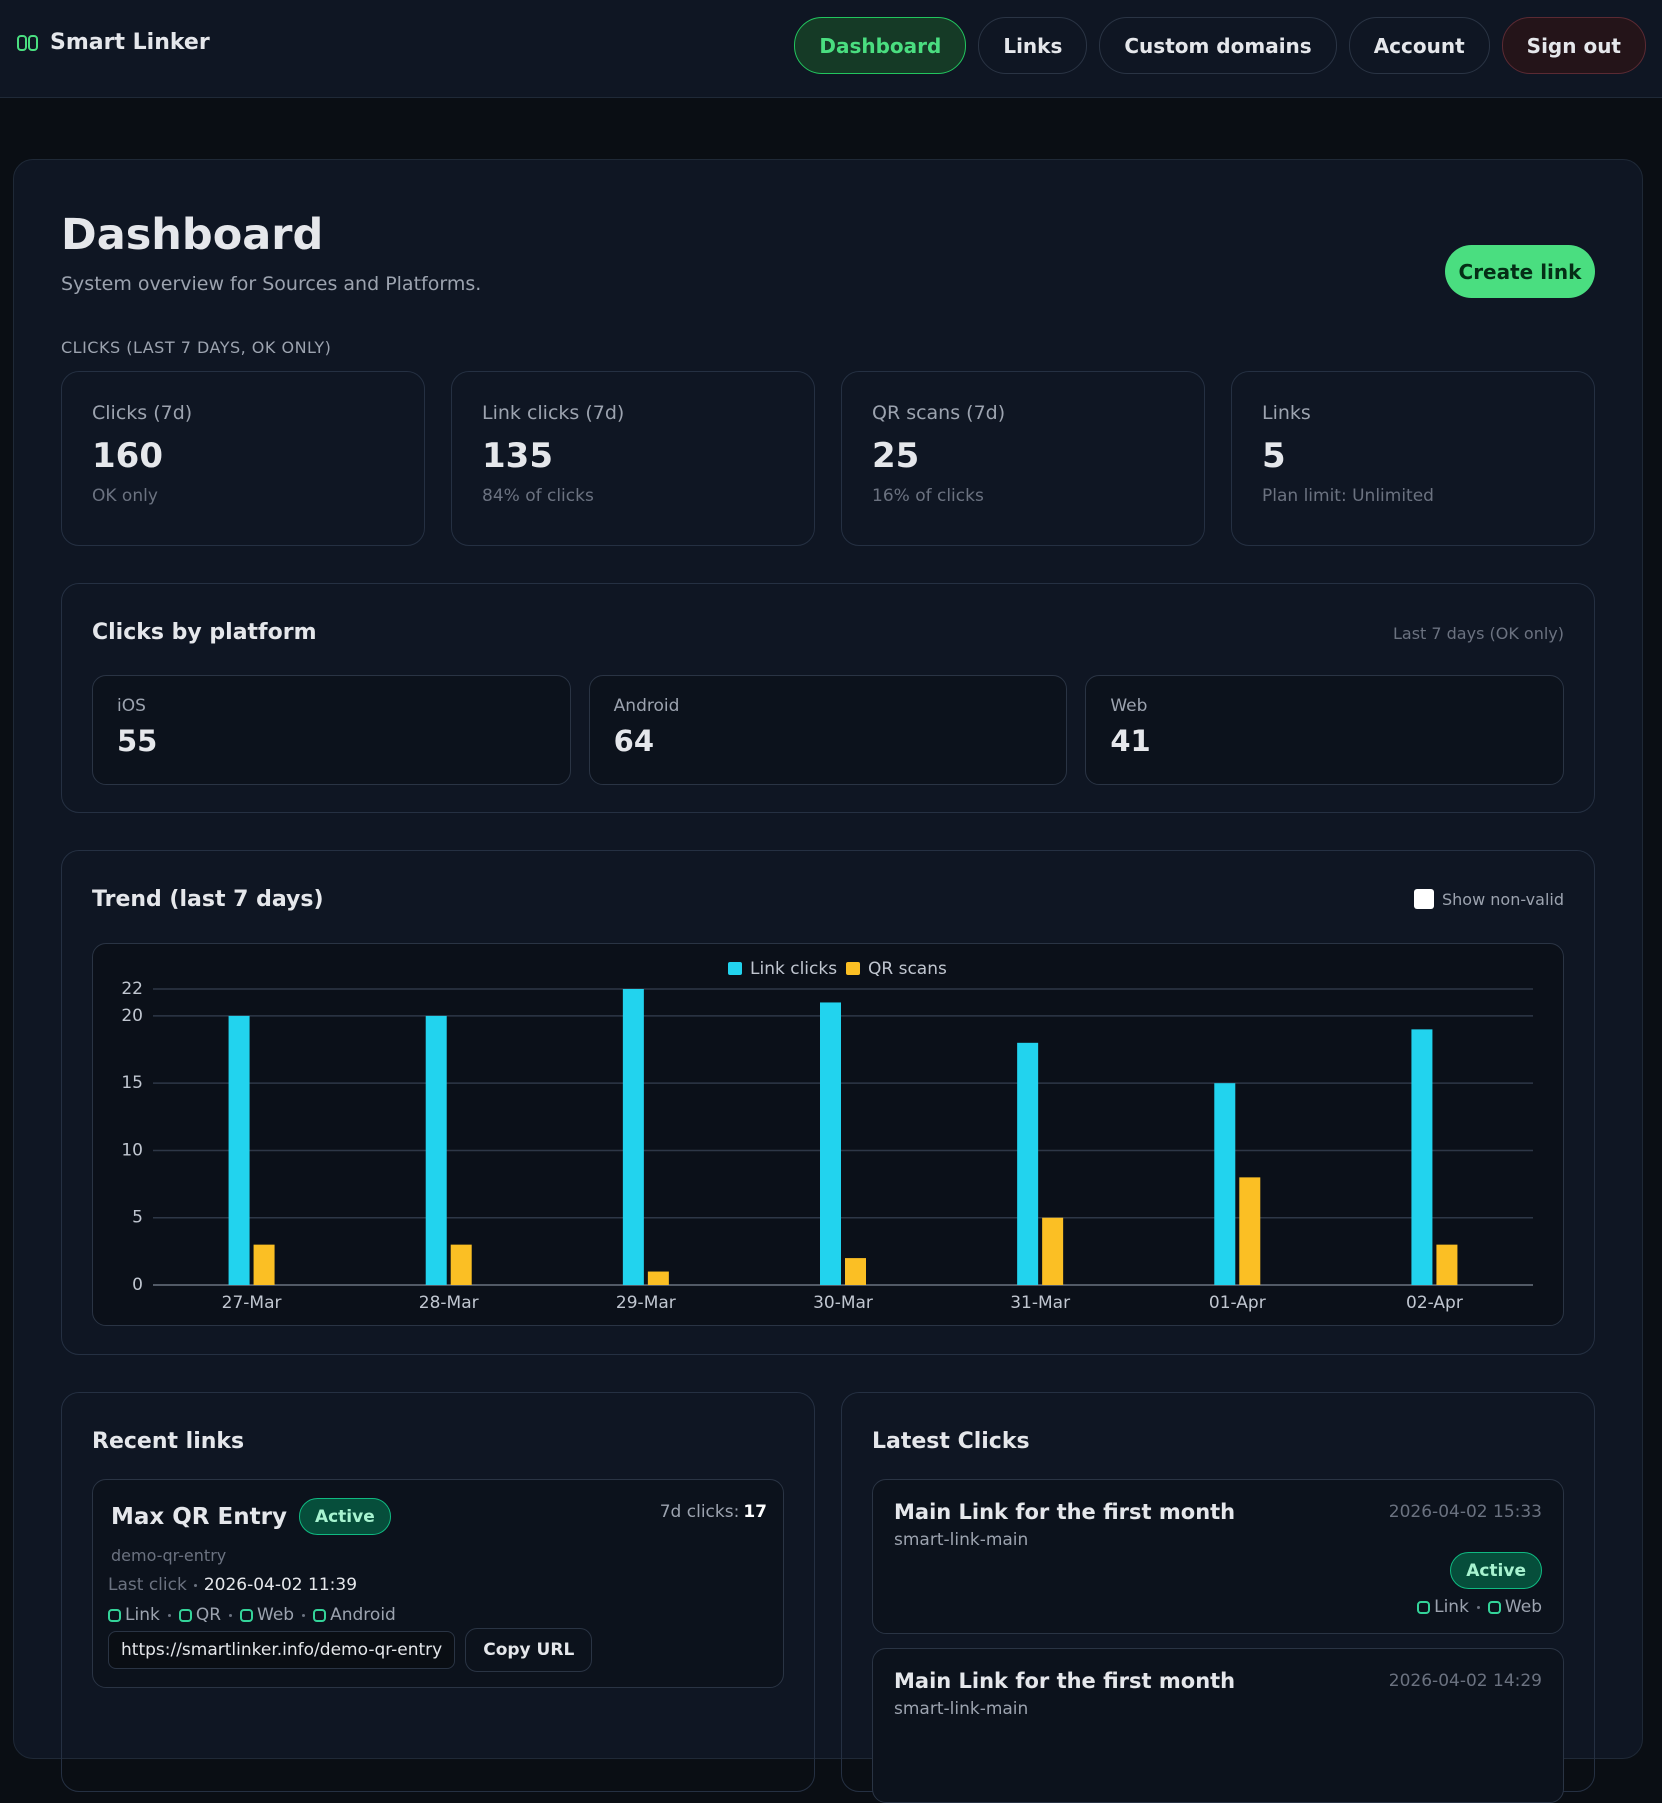 The image size is (1662, 1803). Describe the element at coordinates (633, 458) in the screenshot. I see `stat-card: Link clicks (7d) 135 84% of clicks` at that location.